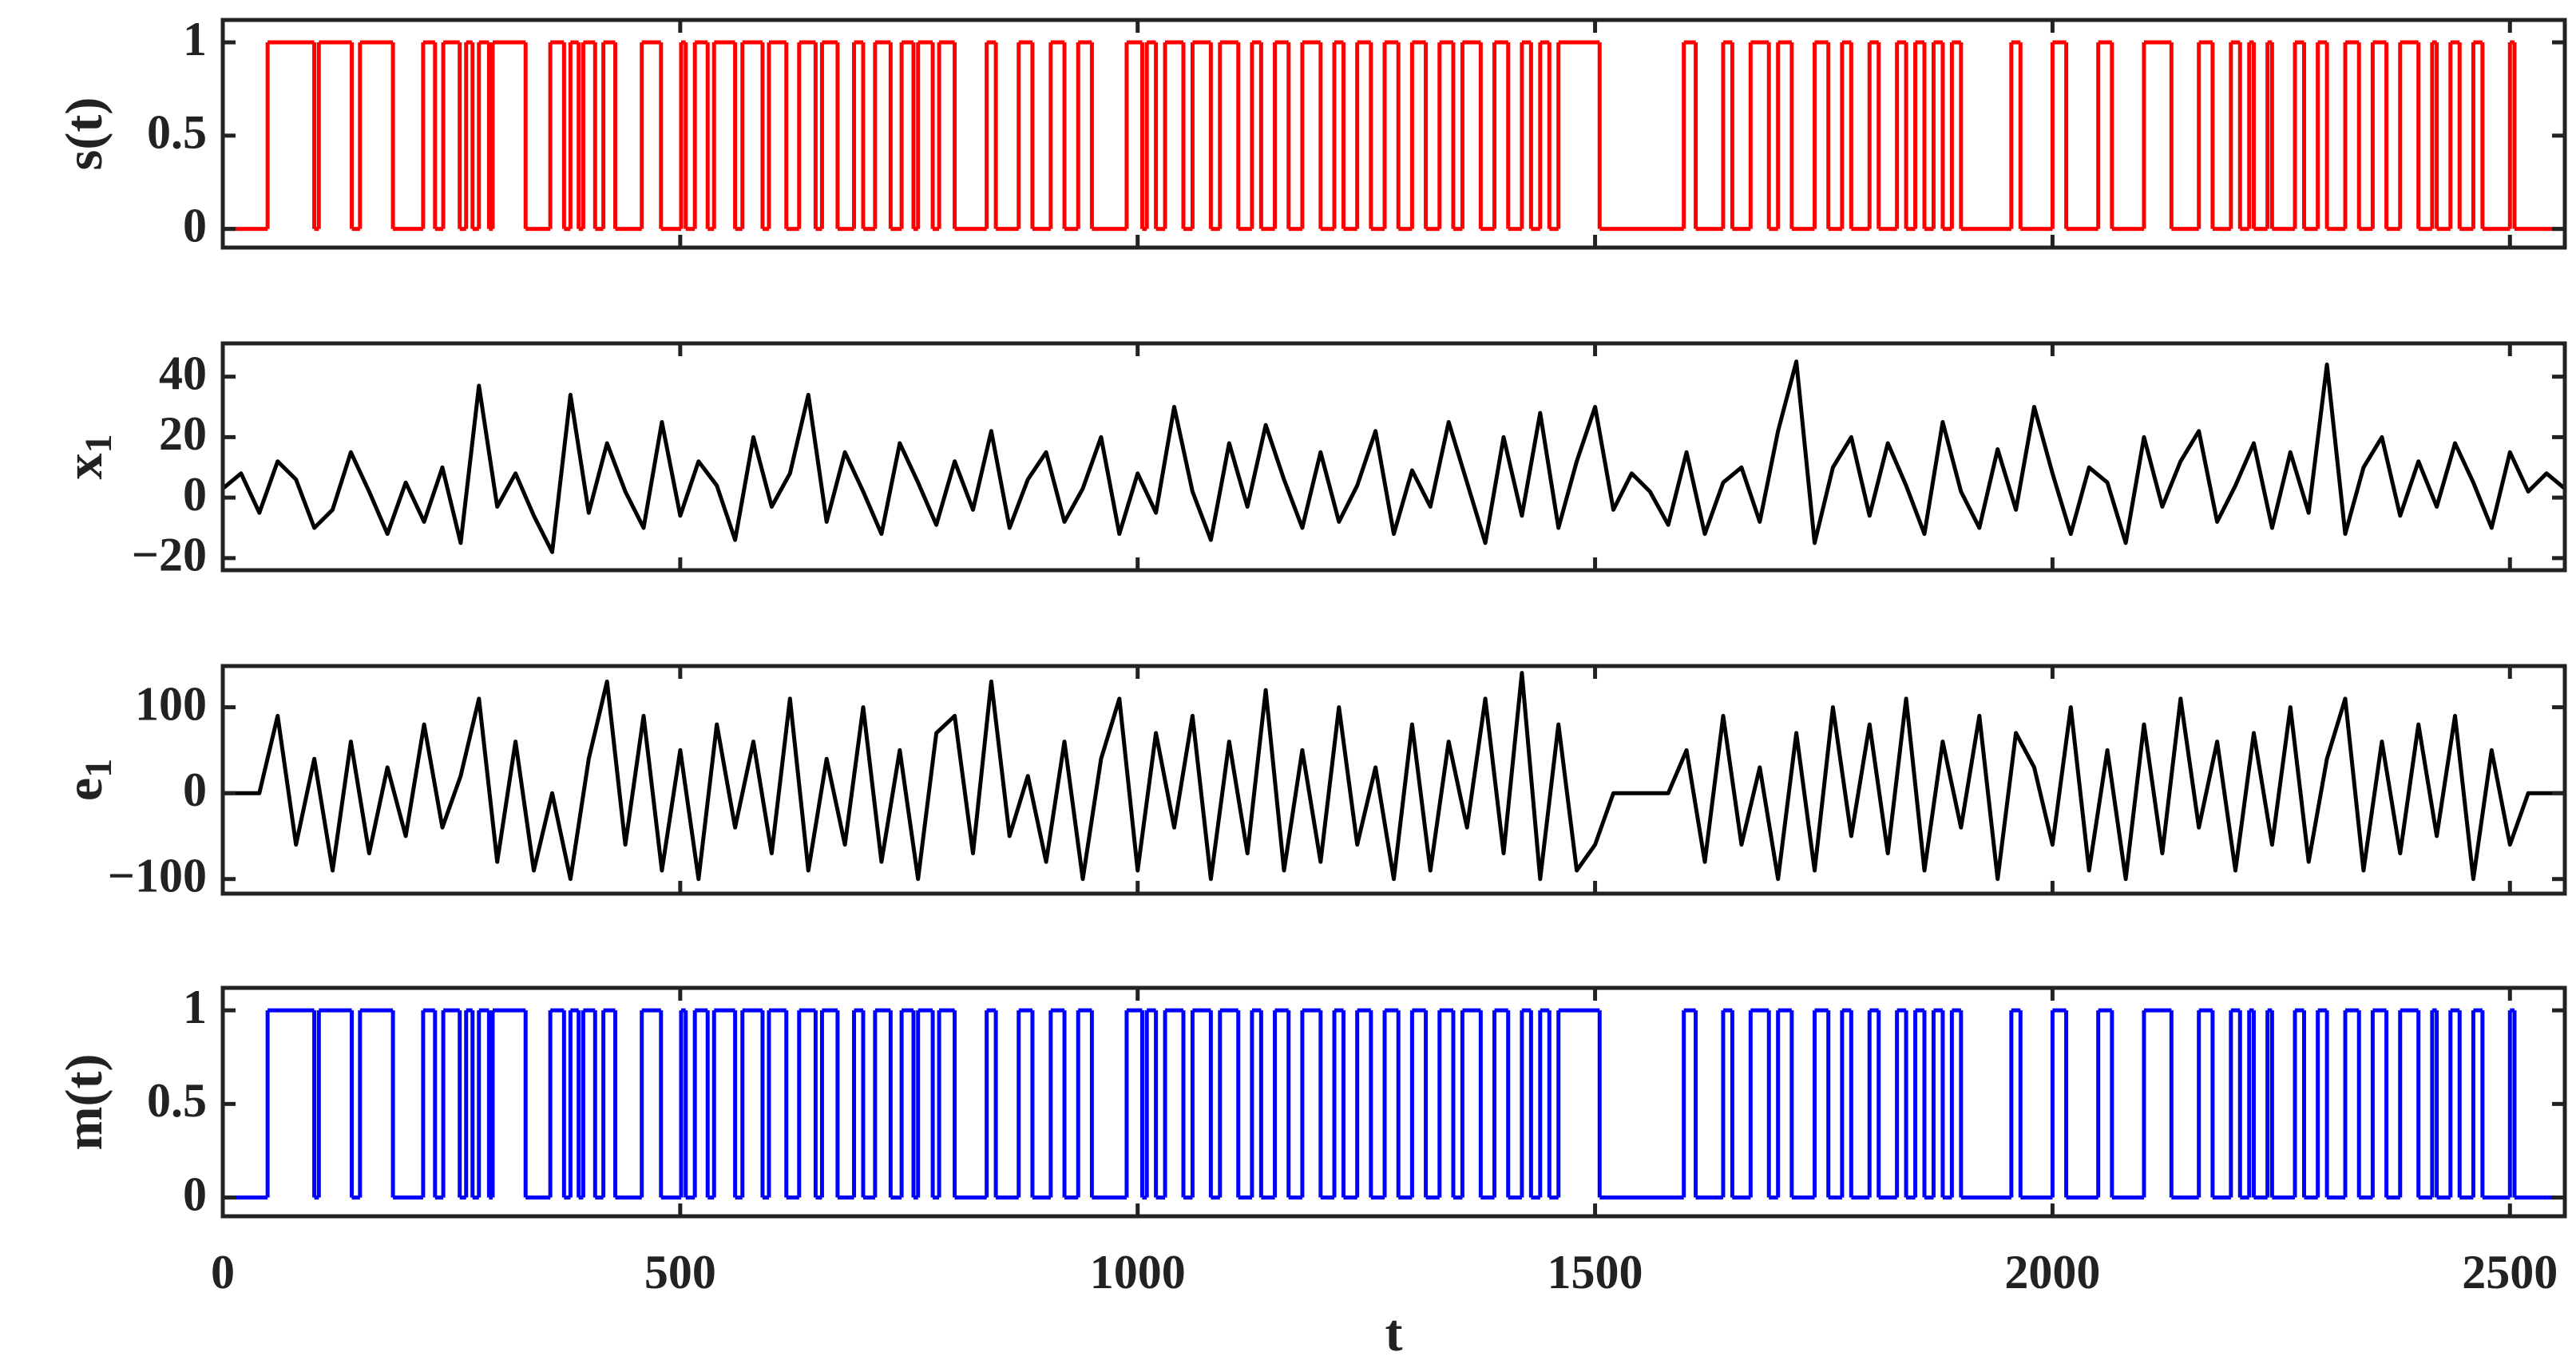 Image resolution: width=2576 pixels, height=1368 pixels. What do you see at coordinates (1394, 1333) in the screenshot?
I see `x-axis-label: t` at bounding box center [1394, 1333].